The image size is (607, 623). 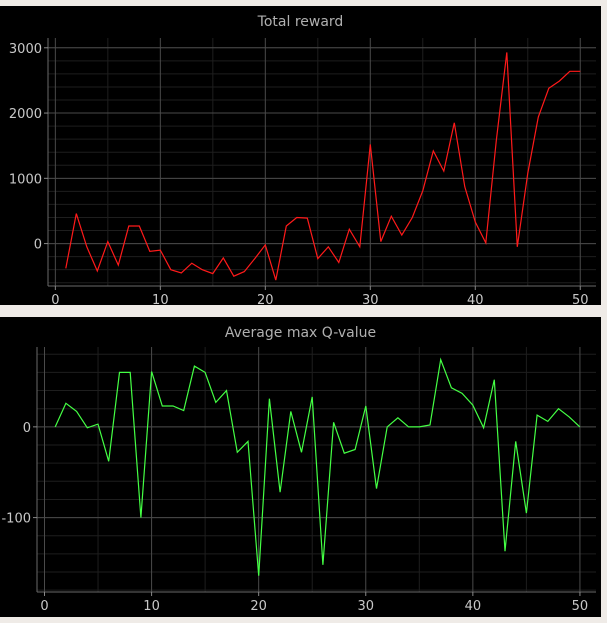 I want to click on y-tick-label: 2000, so click(x=25, y=114).